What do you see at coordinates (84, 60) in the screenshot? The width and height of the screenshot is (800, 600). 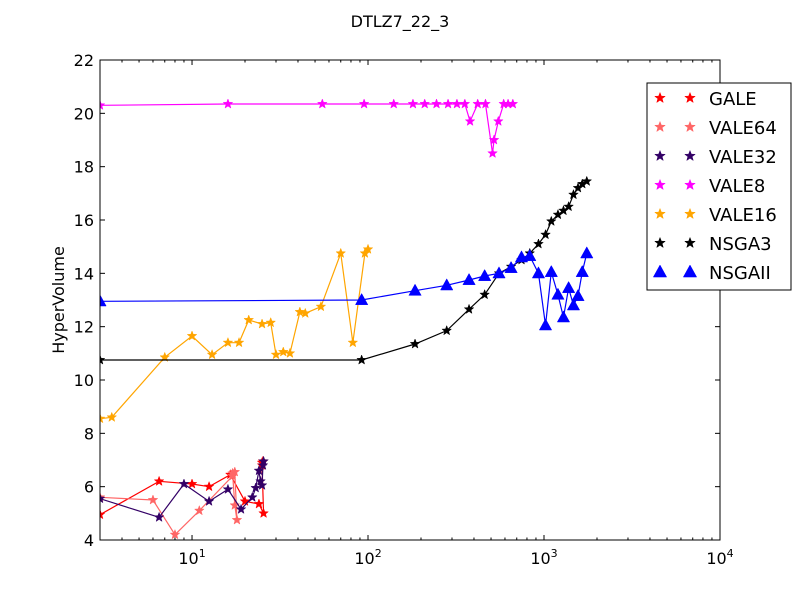 I see `y-tick-label: 22` at bounding box center [84, 60].